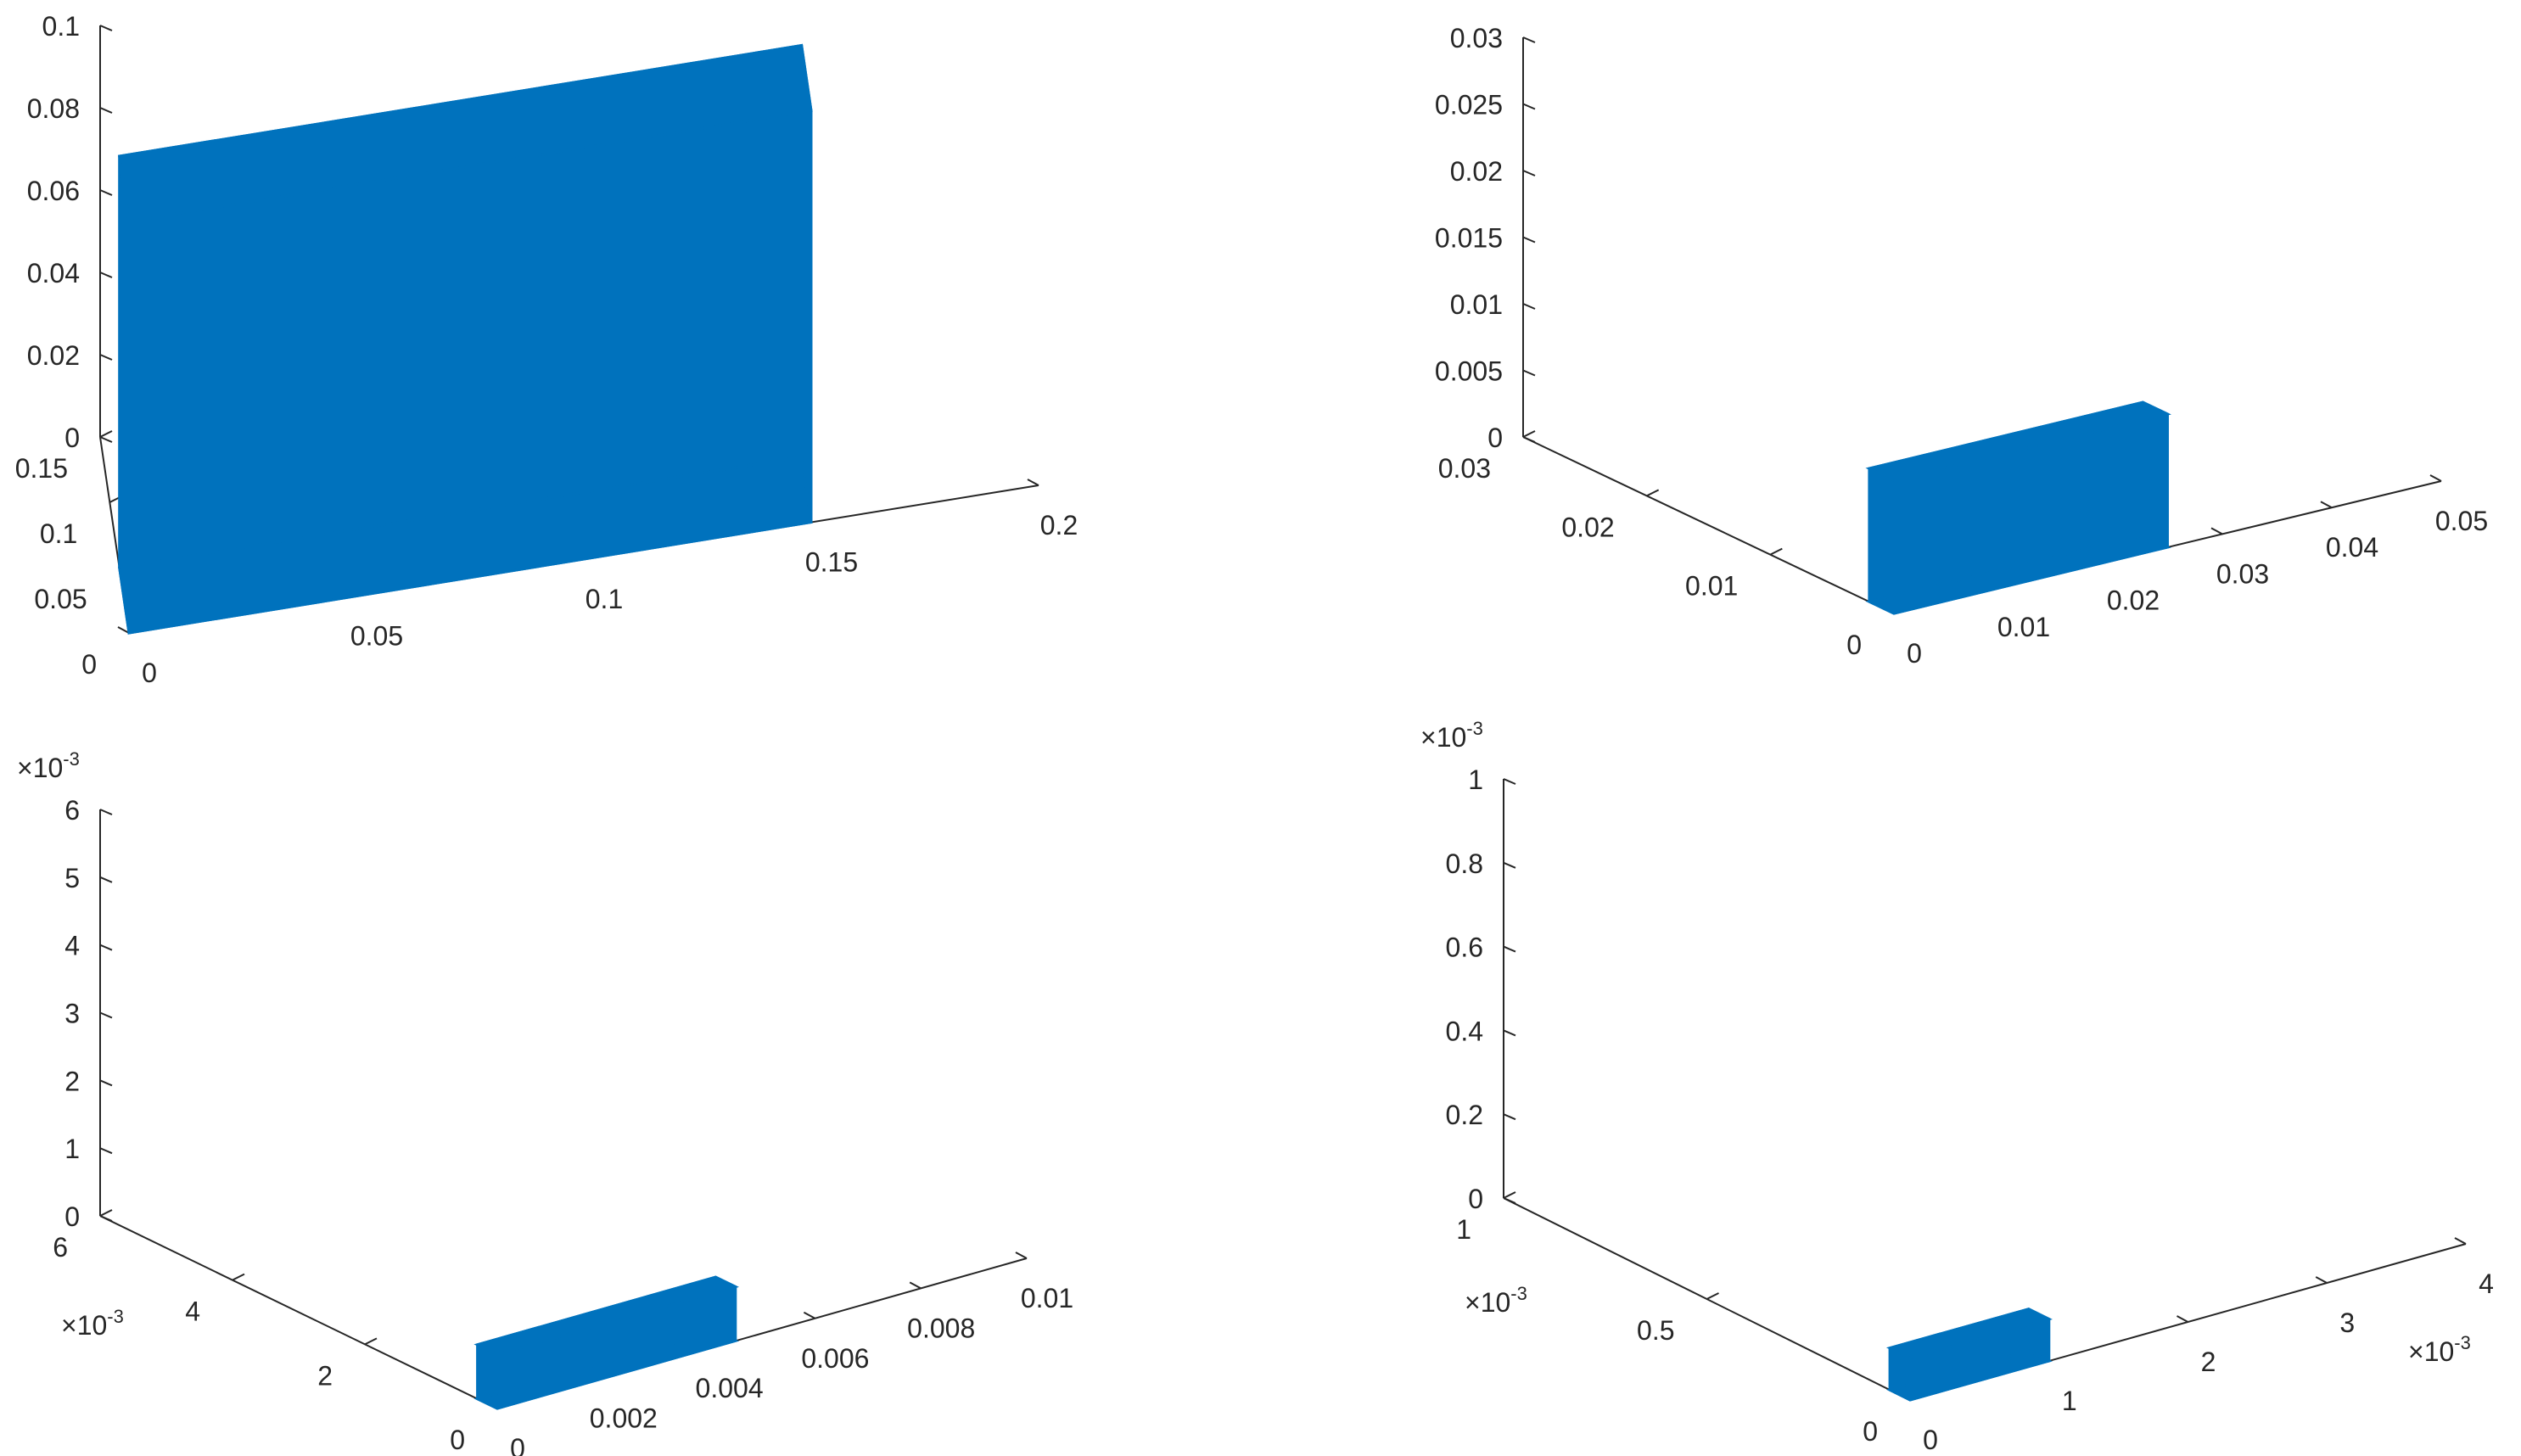 This screenshot has width=2521, height=1456. What do you see at coordinates (41, 469) in the screenshot?
I see `y-tick-label: 0.15` at bounding box center [41, 469].